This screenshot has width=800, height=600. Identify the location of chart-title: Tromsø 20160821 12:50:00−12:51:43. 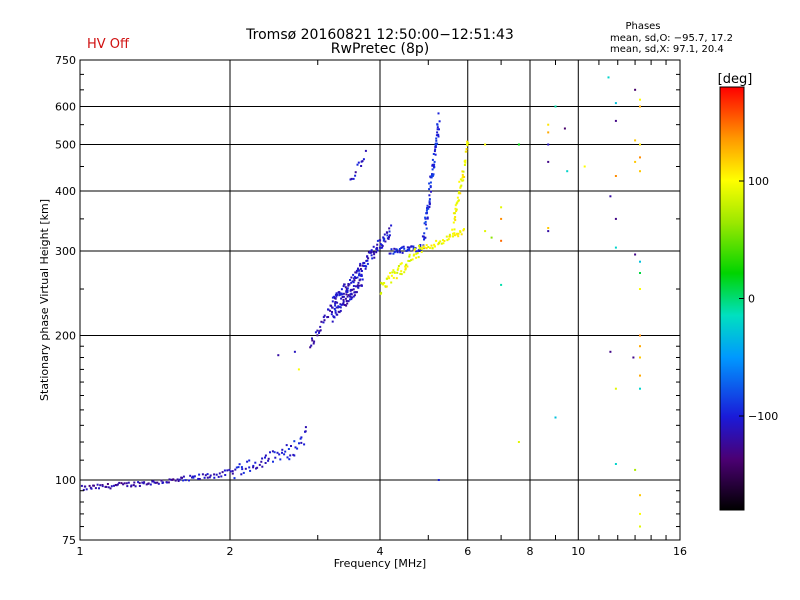
(380, 35).